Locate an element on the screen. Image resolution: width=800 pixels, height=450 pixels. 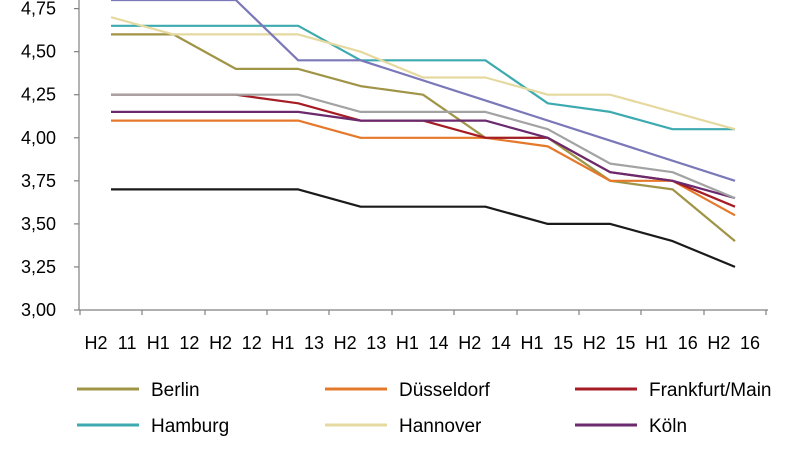
y-tick-label: 4,00 is located at coordinates (38, 138).